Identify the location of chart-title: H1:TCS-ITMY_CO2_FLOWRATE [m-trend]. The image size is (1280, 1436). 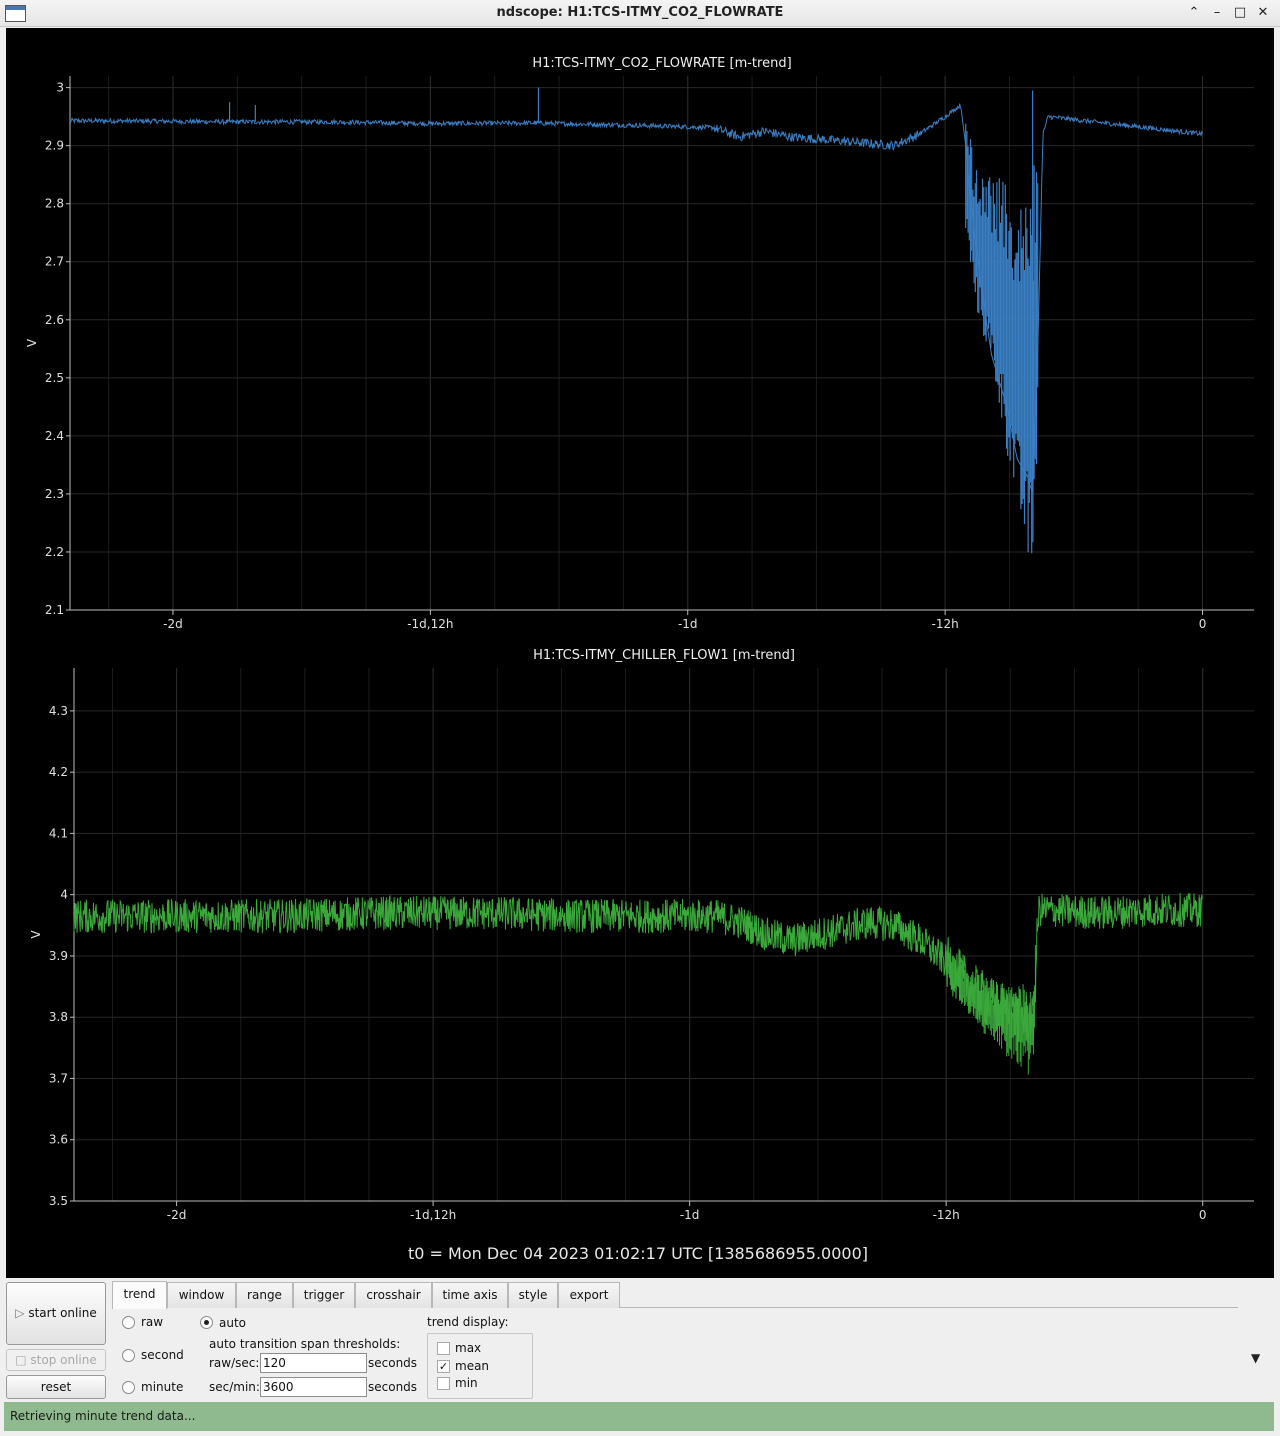
(661, 63).